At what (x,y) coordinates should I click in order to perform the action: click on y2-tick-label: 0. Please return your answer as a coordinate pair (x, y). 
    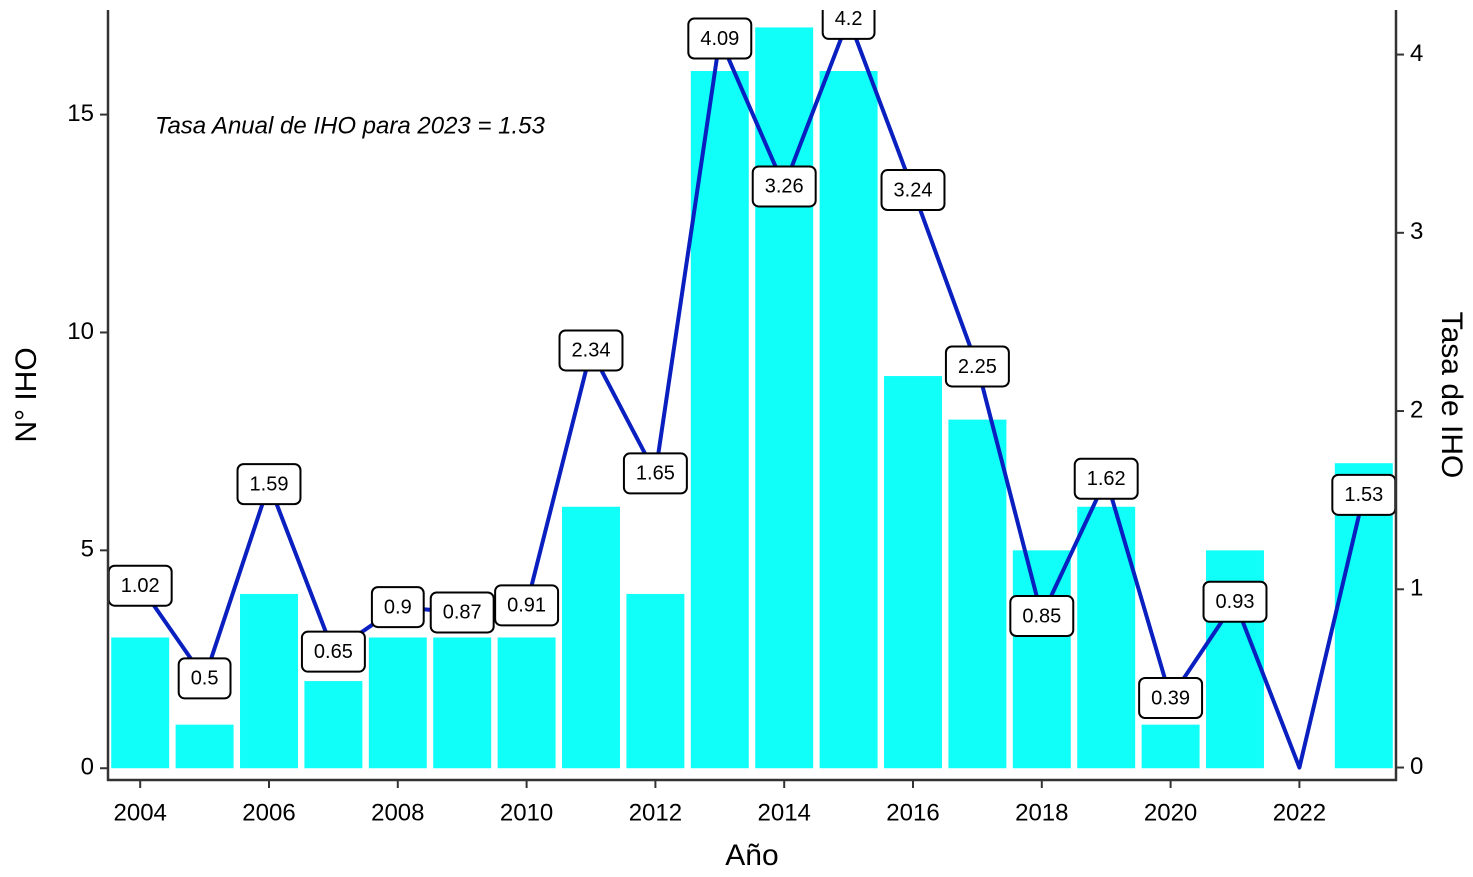
    Looking at the image, I should click on (1416, 766).